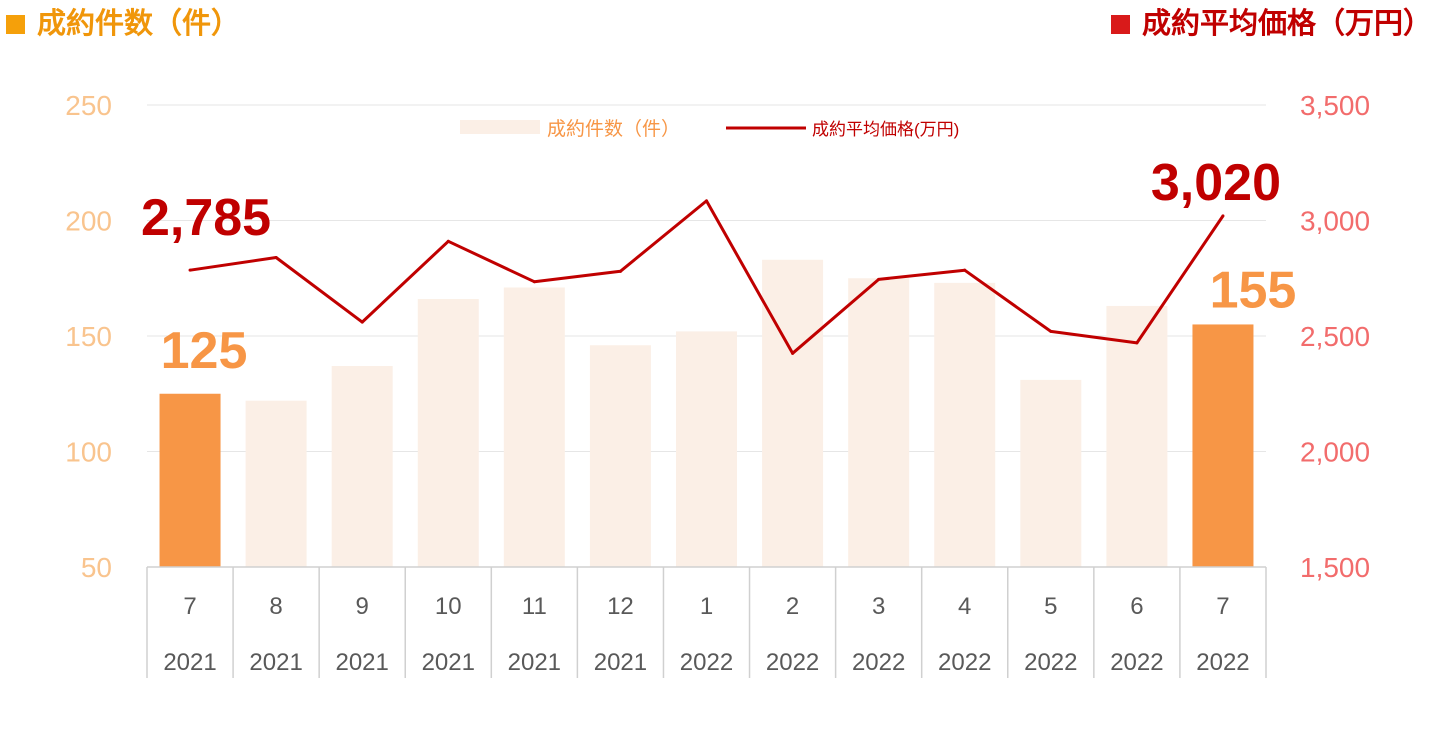 This screenshot has height=738, width=1440. Describe the element at coordinates (1253, 290) in the screenshot. I see `bar-data-label-last: 155` at that location.